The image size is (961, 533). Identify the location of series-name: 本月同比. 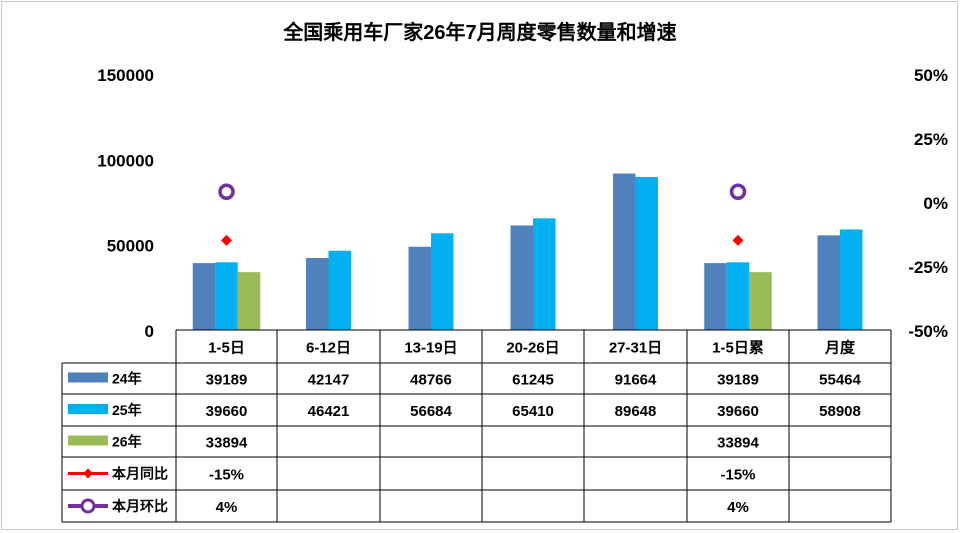
(140, 474).